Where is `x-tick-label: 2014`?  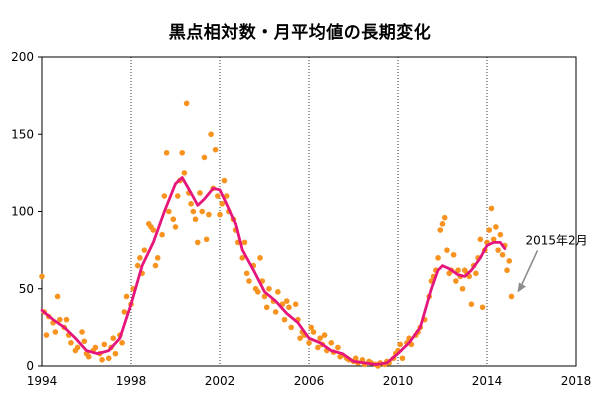
x-tick-label: 2014 is located at coordinates (487, 381).